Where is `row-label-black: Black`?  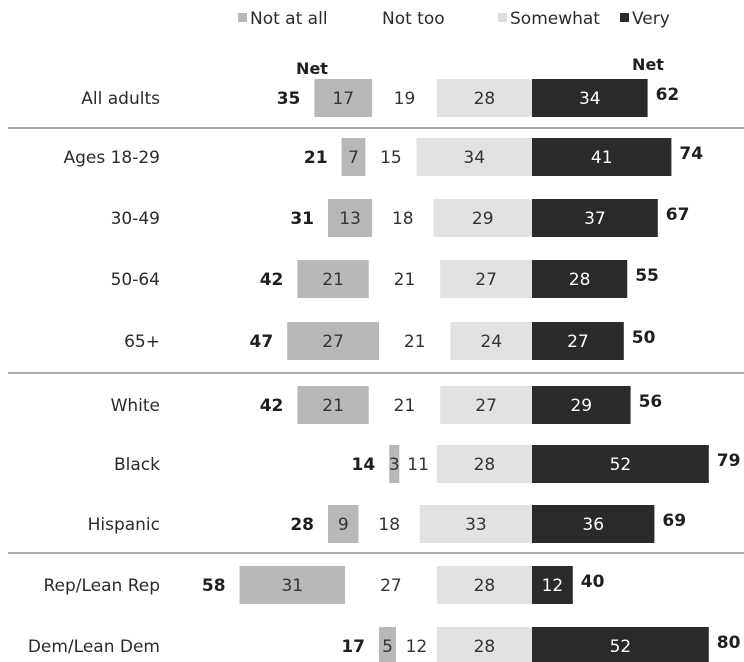 row-label-black: Black is located at coordinates (137, 465).